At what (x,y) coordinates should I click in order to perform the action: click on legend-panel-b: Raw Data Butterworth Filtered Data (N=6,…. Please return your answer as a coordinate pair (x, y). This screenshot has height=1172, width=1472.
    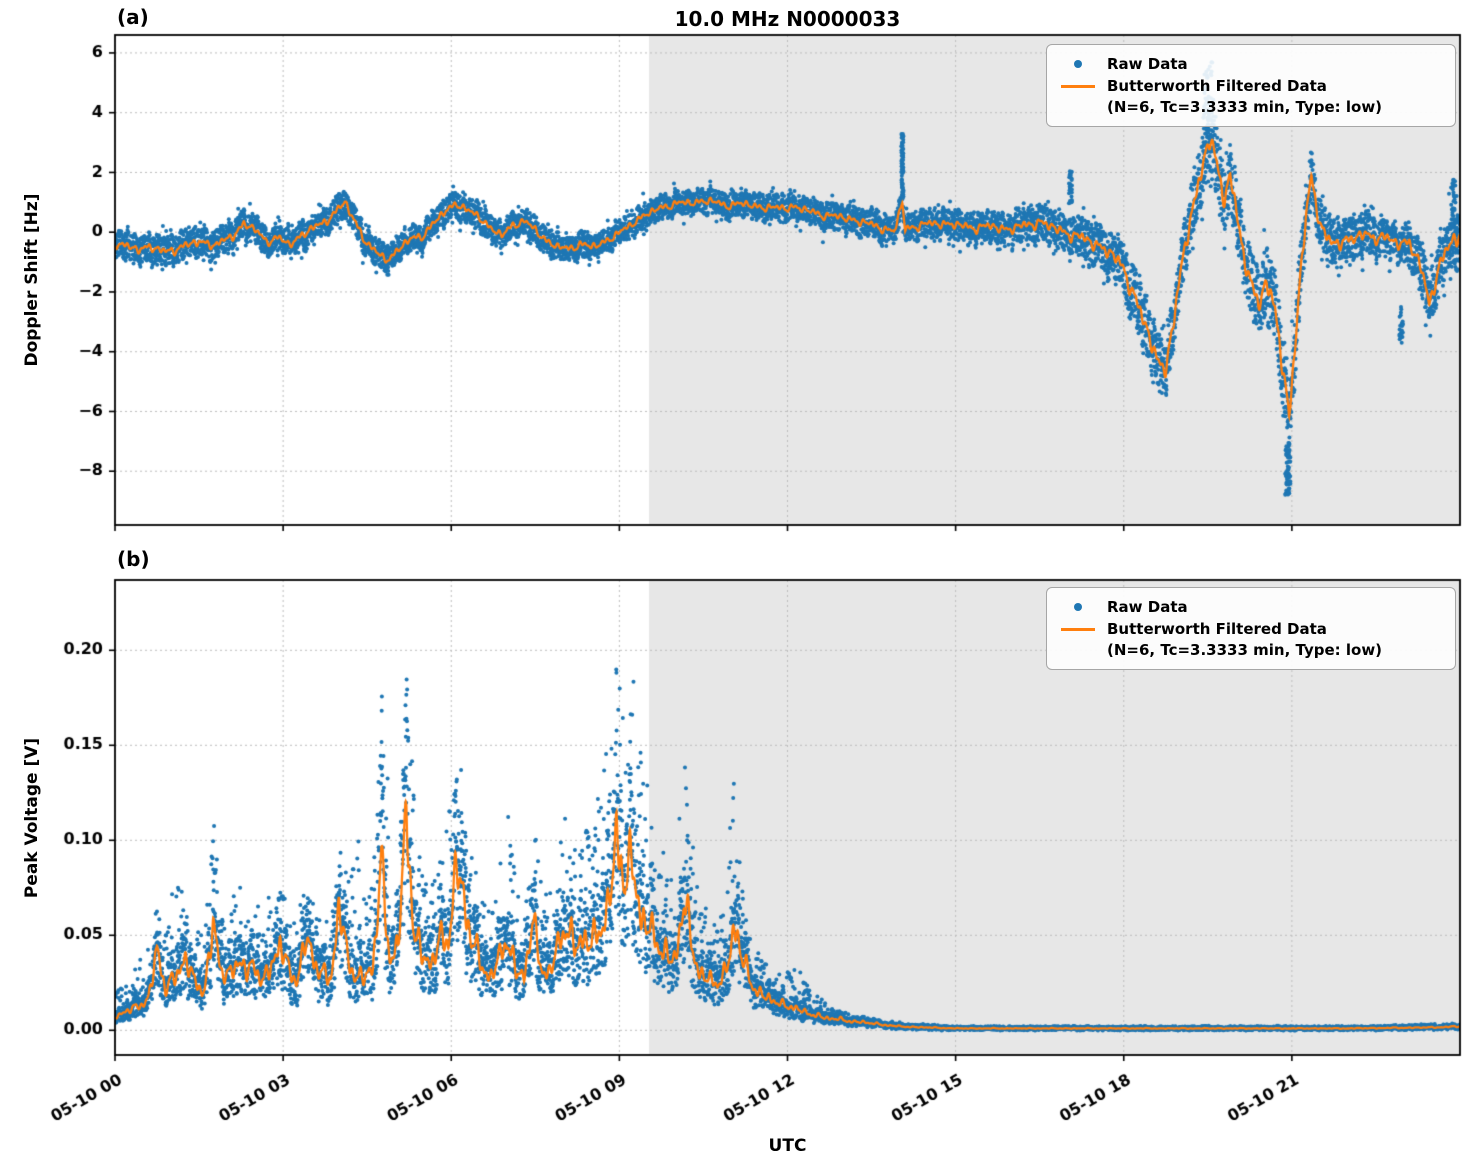
    Looking at the image, I should click on (1251, 628).